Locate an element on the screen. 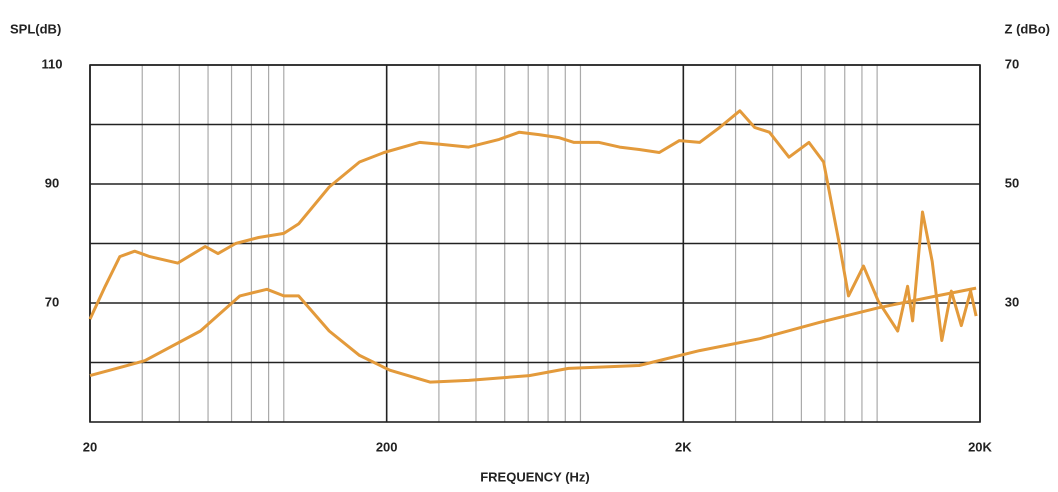 The width and height of the screenshot is (1058, 492). x-axis-label: FREQUENCY (Hz) is located at coordinates (535, 476).